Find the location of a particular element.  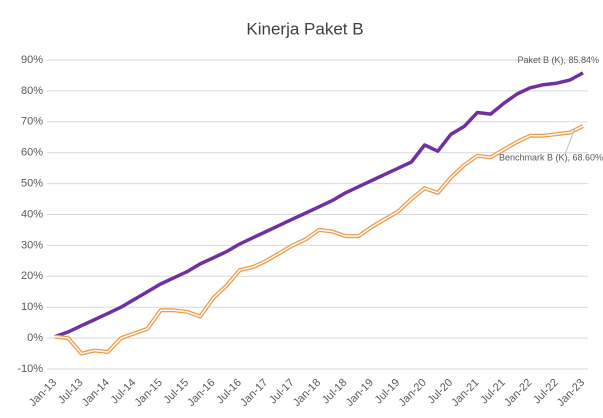

y-tick-label: 70% is located at coordinates (32, 122).